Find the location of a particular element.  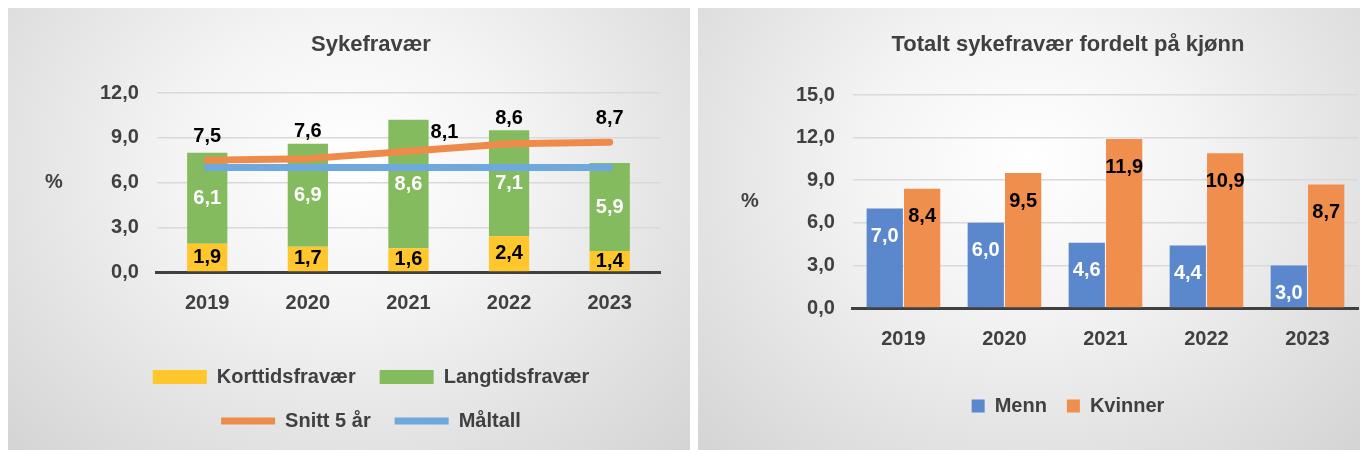

legend-label: Måltall is located at coordinates (489, 419).